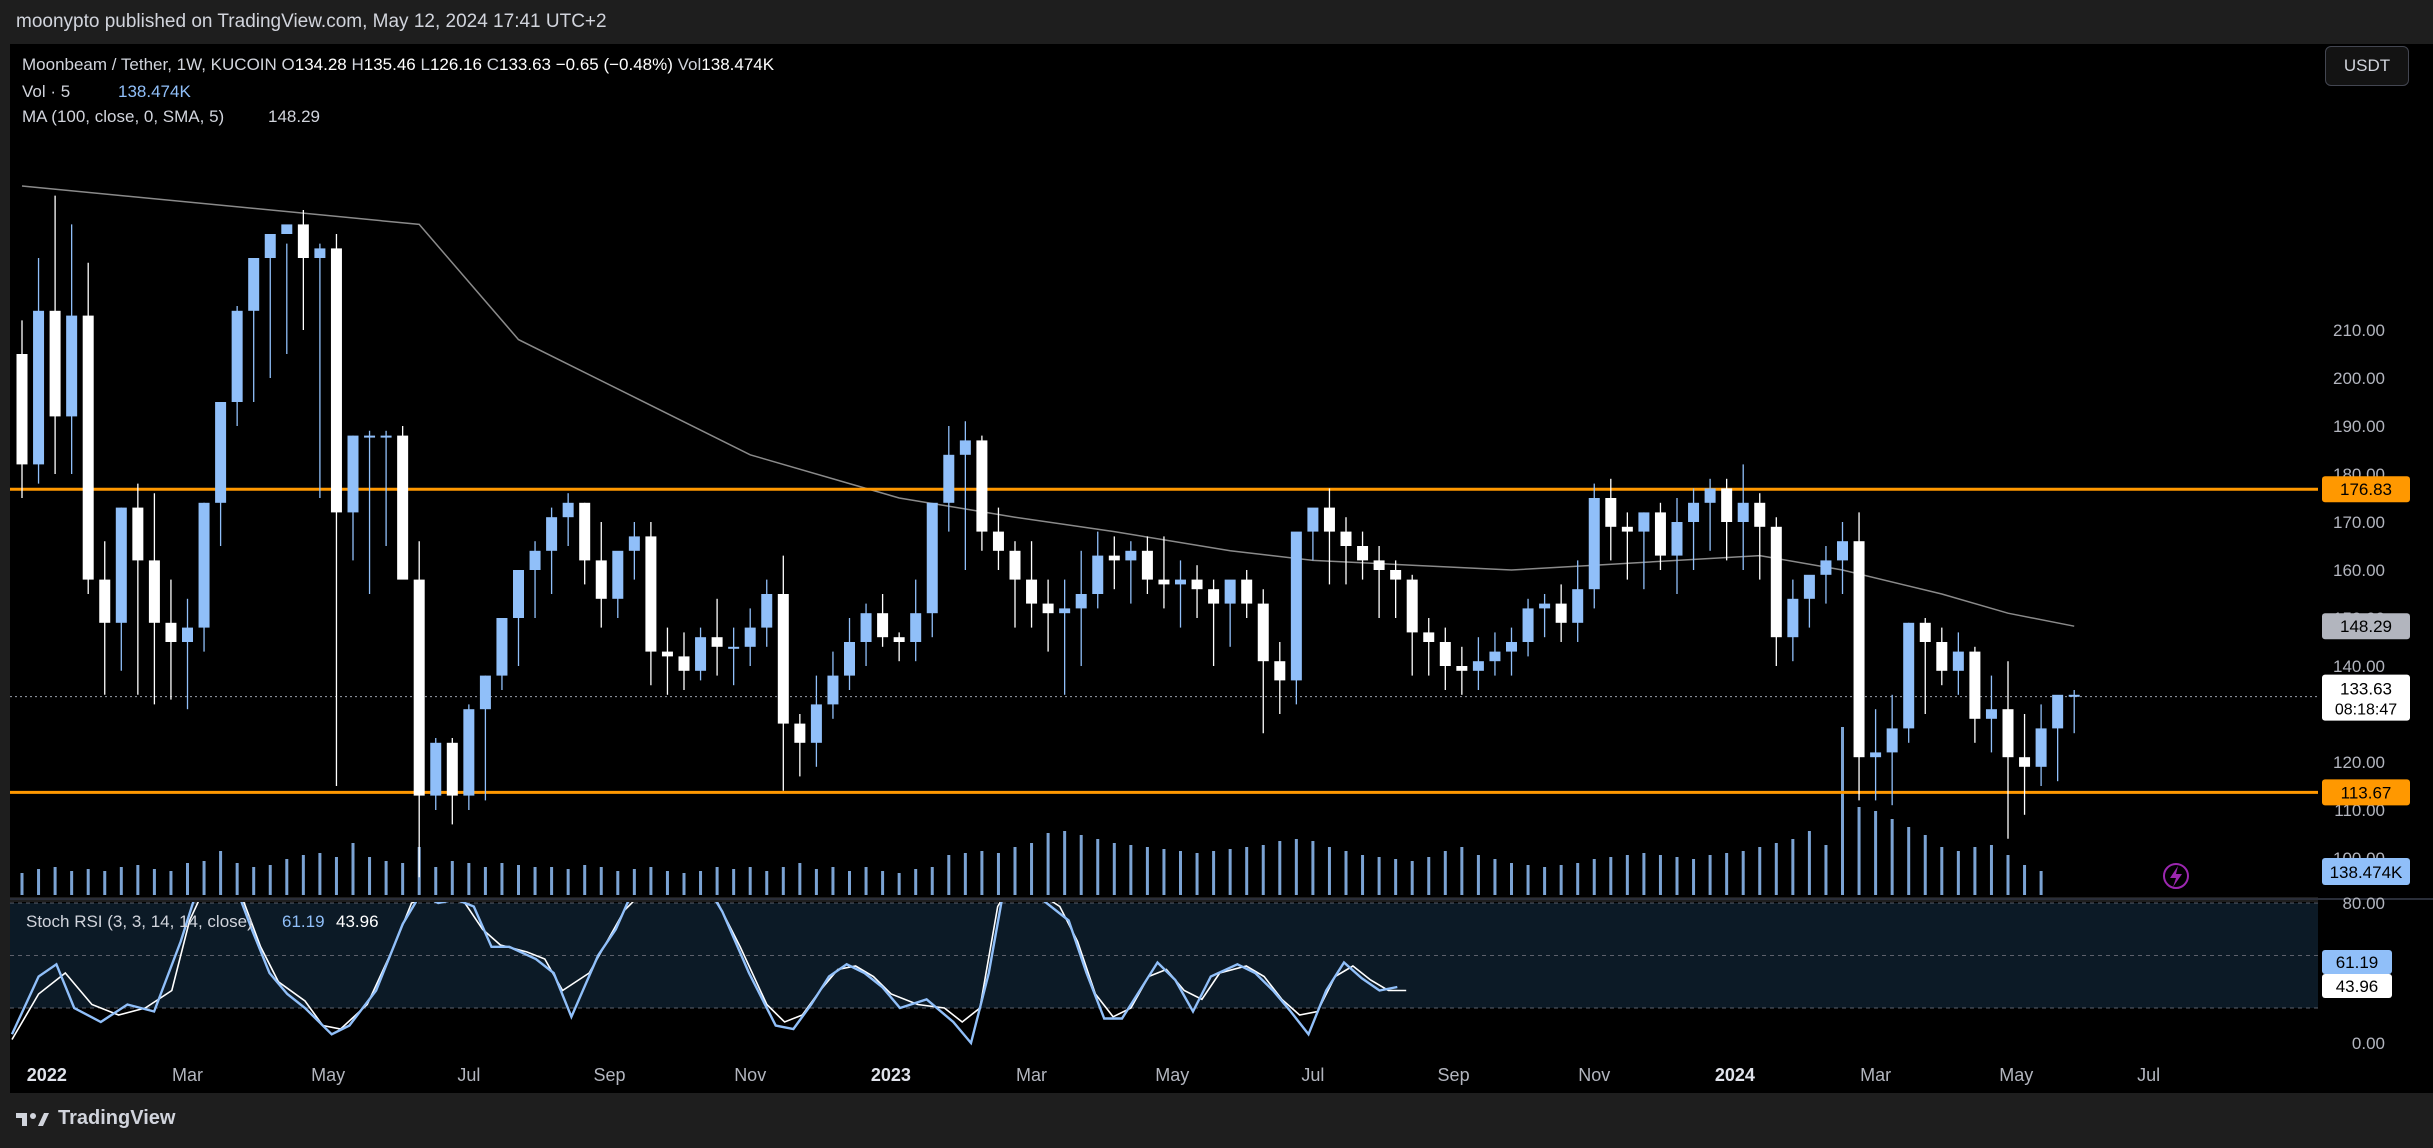 The height and width of the screenshot is (1148, 2433). I want to click on legend-ohlc-value: 133.63, so click(527, 64).